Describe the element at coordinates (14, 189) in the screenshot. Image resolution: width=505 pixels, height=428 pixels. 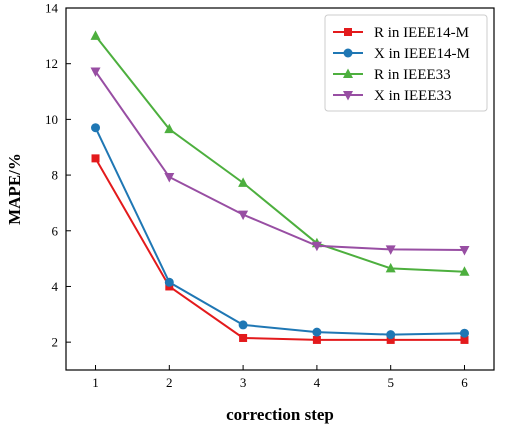
I see `y-axis-label: MAPE/%` at that location.